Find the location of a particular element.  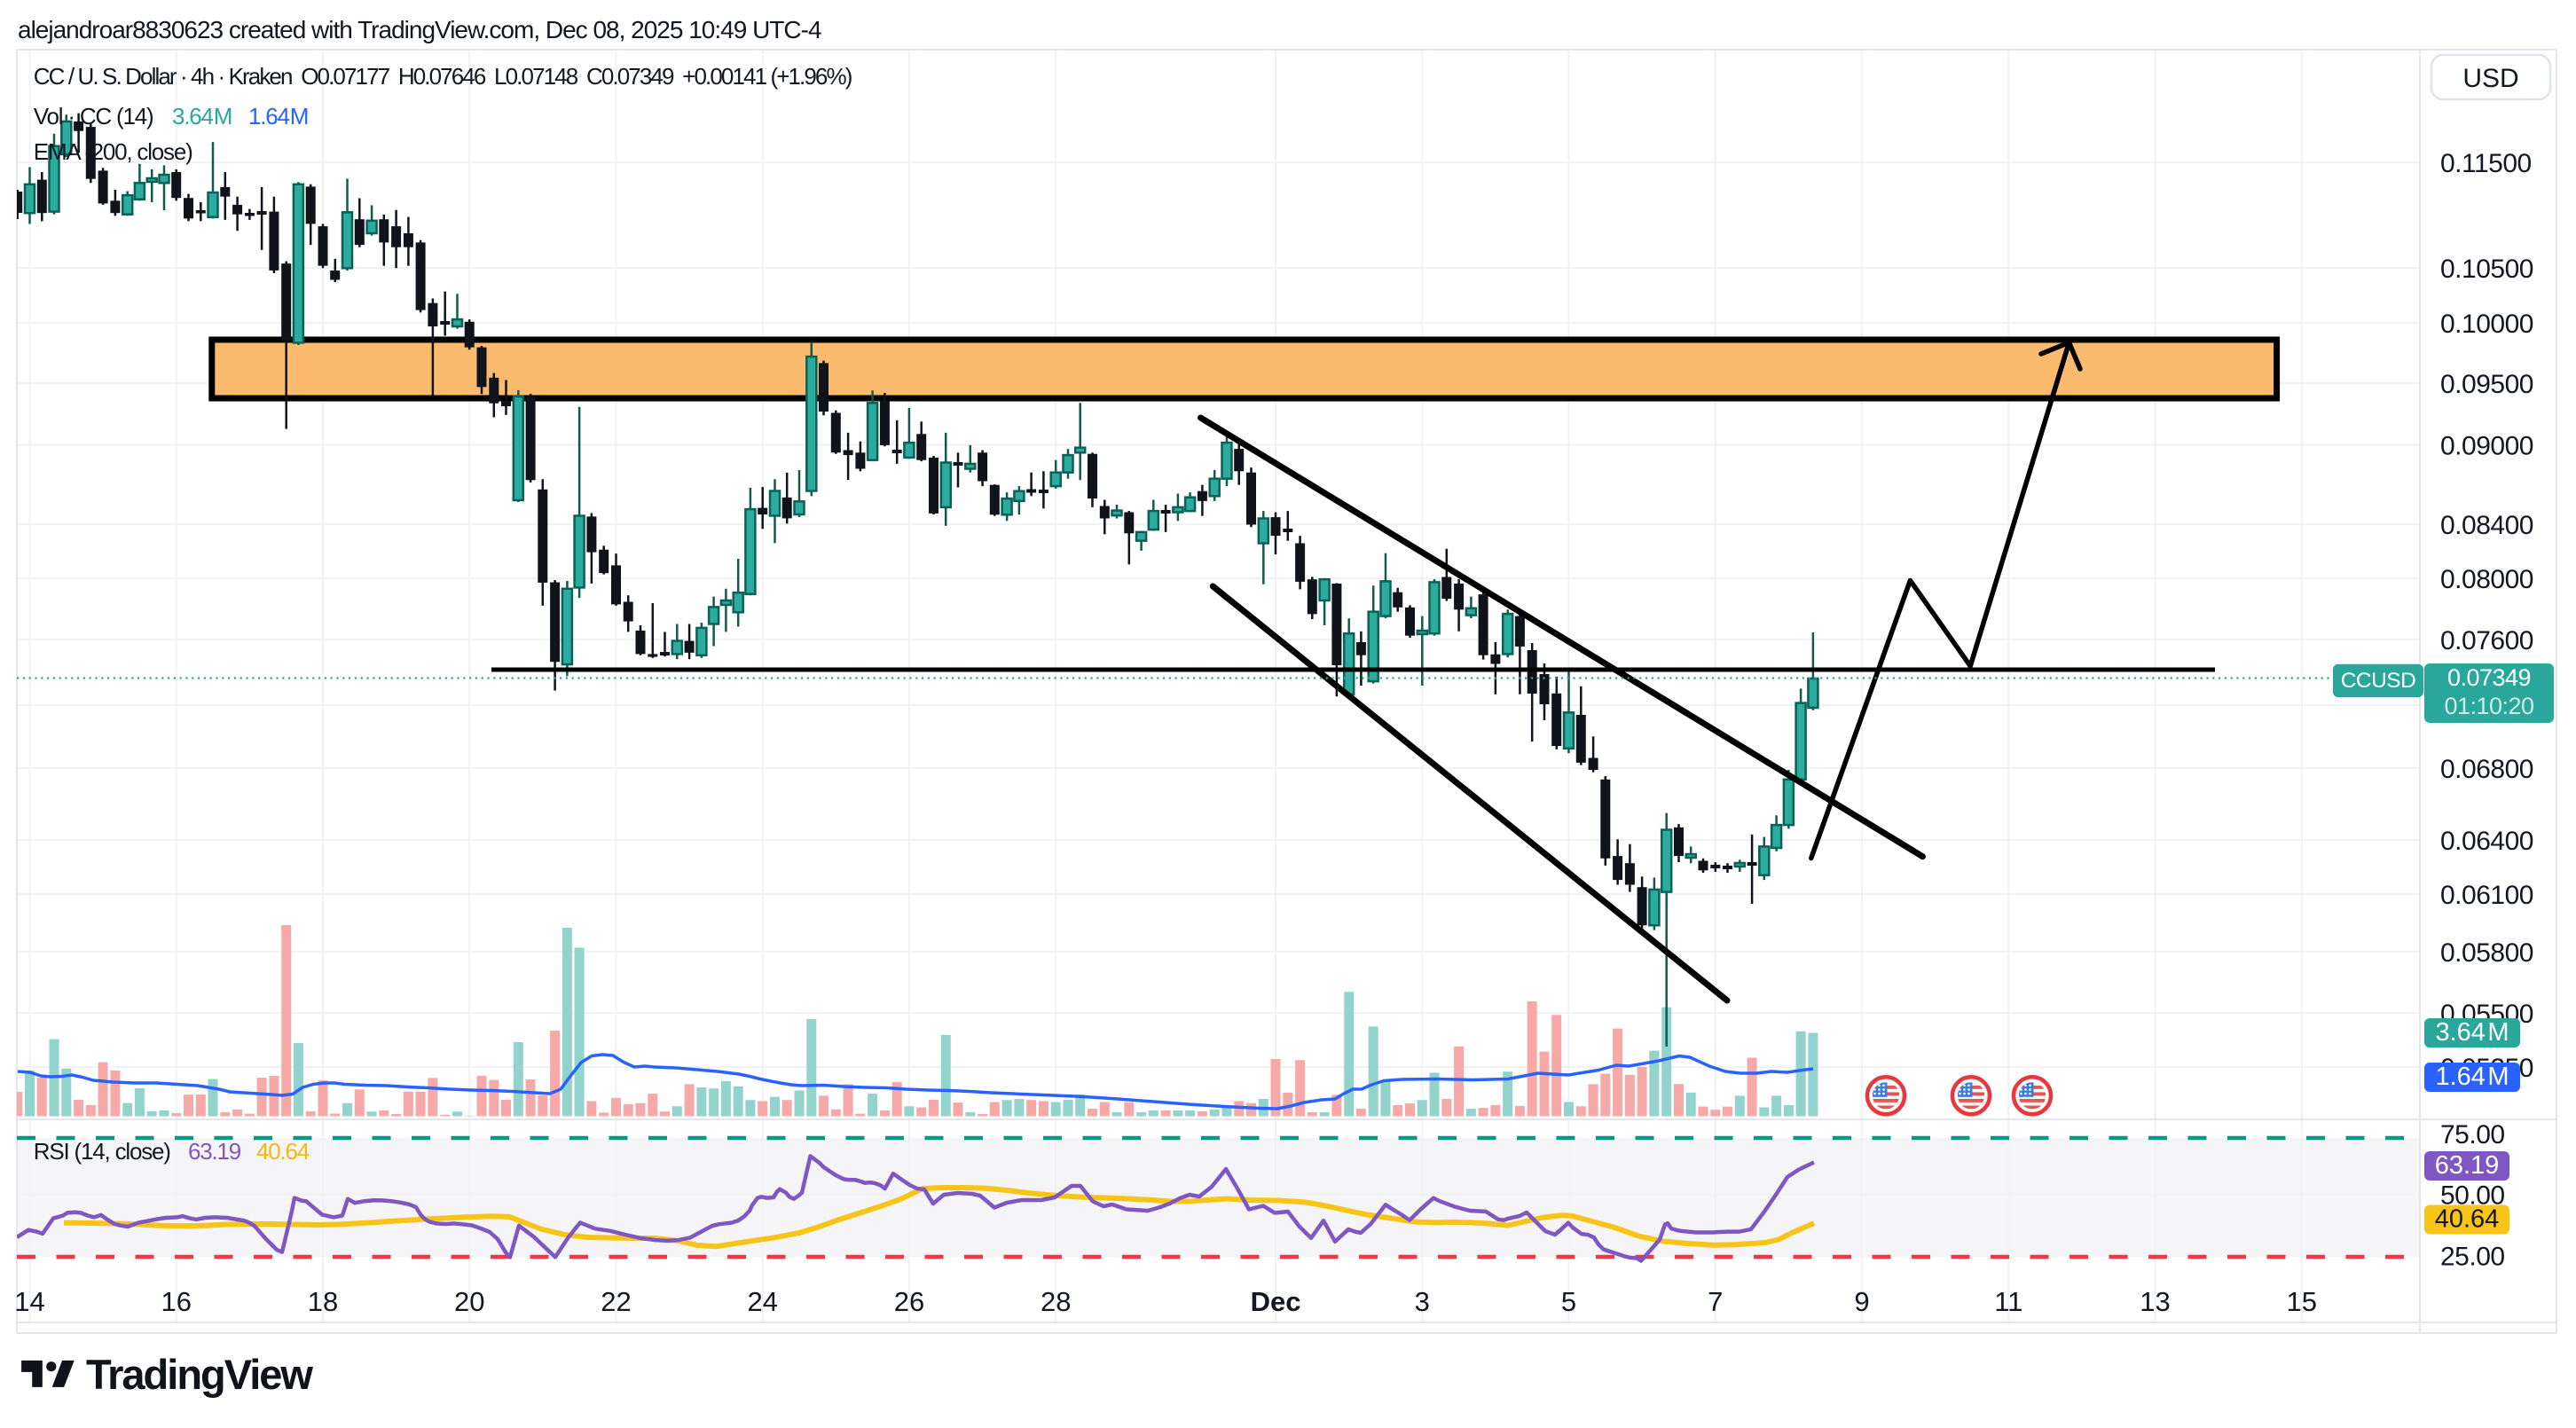

svg-text: 25.00 is located at coordinates (2472, 1257).